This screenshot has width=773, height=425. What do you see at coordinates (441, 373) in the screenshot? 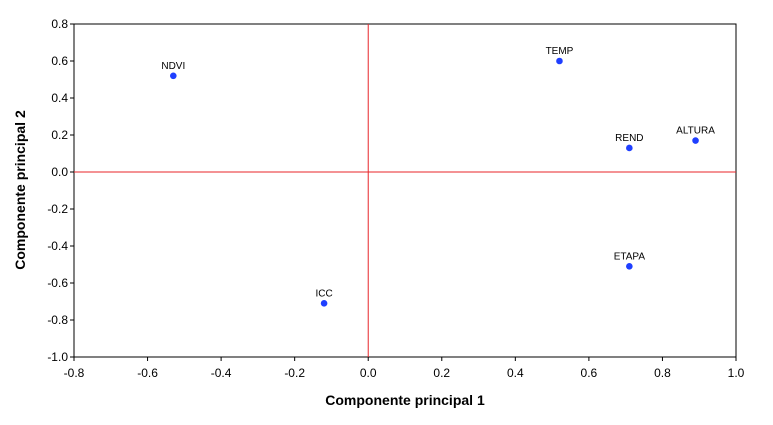
I see `x-tick-label: 0.2` at bounding box center [441, 373].